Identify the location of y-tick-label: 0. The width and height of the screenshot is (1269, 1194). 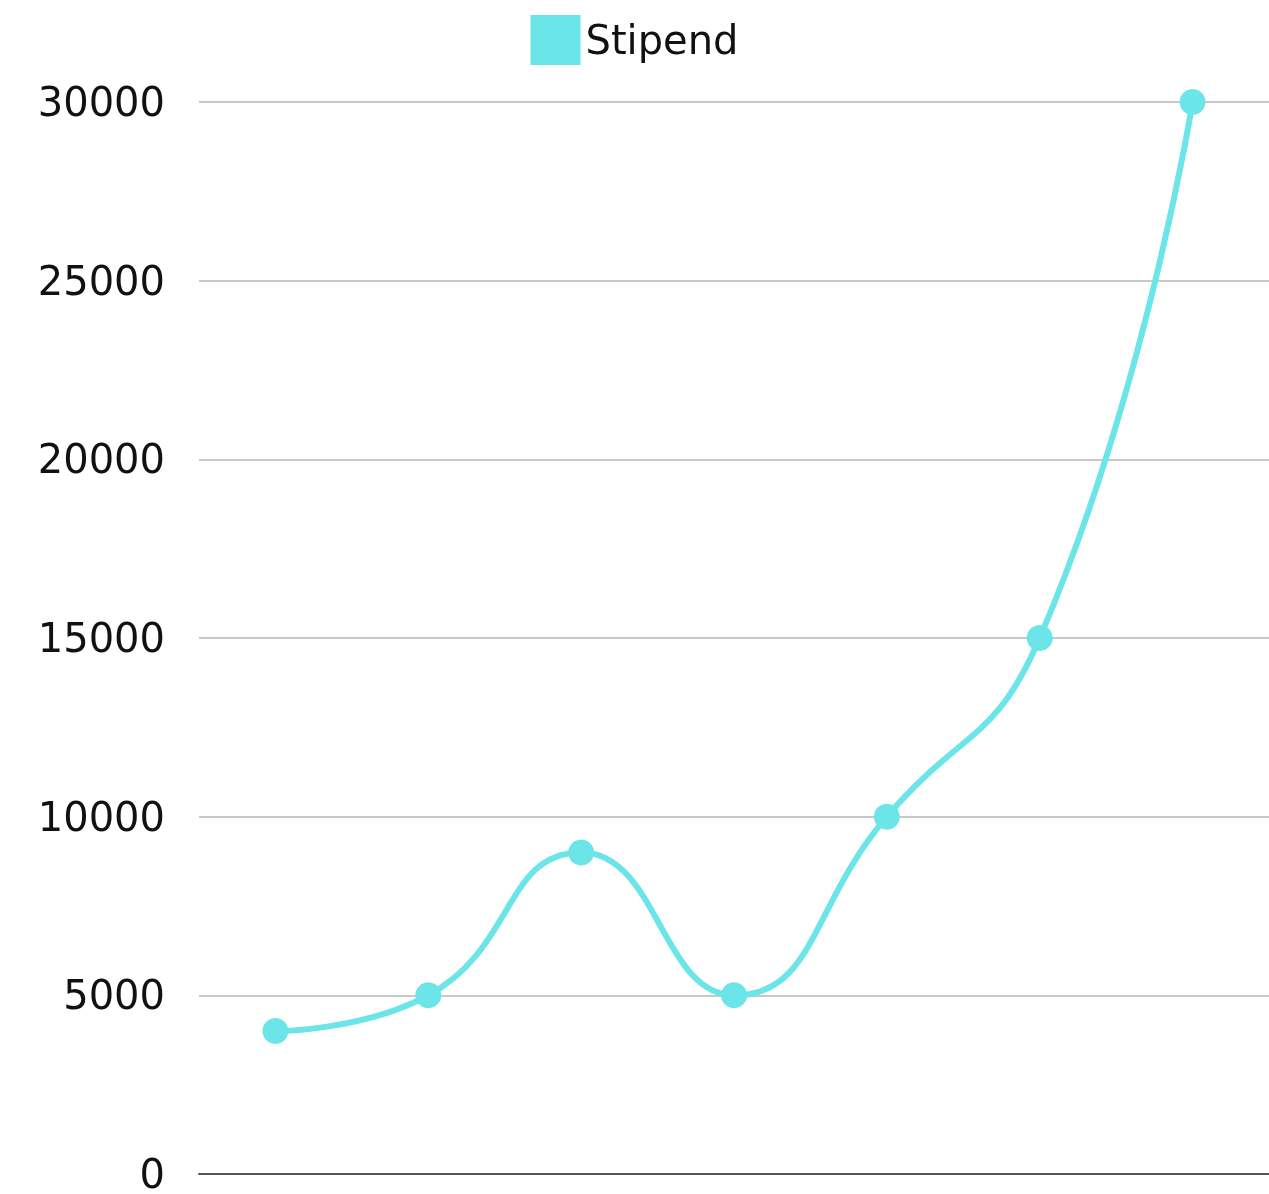
(152, 1172).